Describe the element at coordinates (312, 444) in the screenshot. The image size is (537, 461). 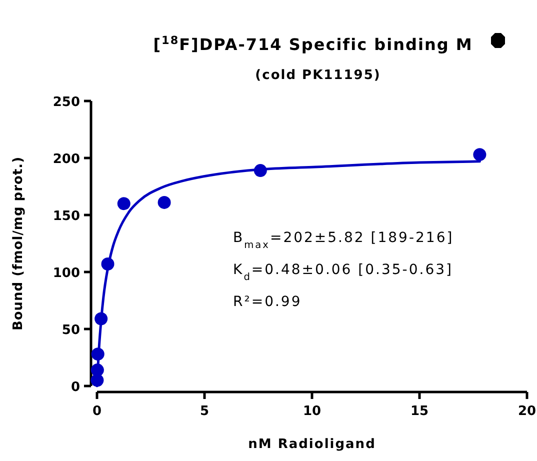
I see `x-axis-title: nM Radioligand` at that location.